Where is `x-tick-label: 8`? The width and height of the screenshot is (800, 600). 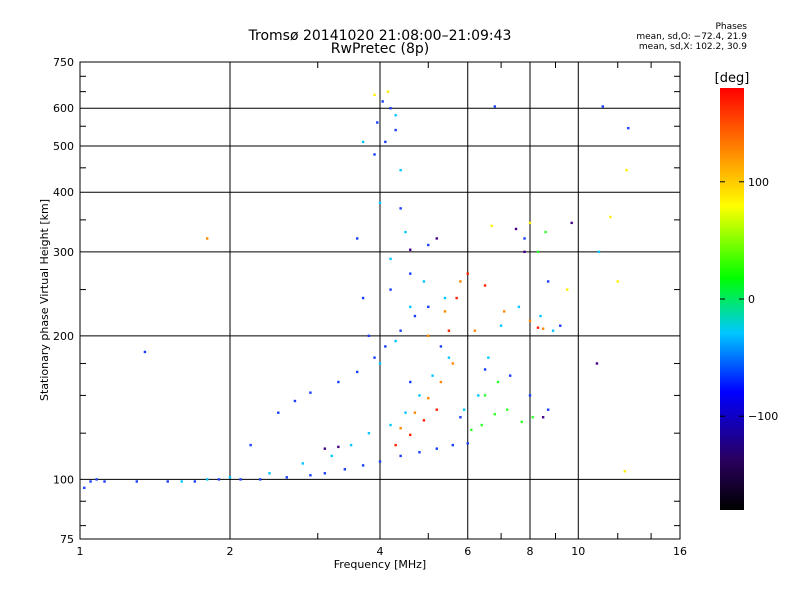 x-tick-label: 8 is located at coordinates (530, 551).